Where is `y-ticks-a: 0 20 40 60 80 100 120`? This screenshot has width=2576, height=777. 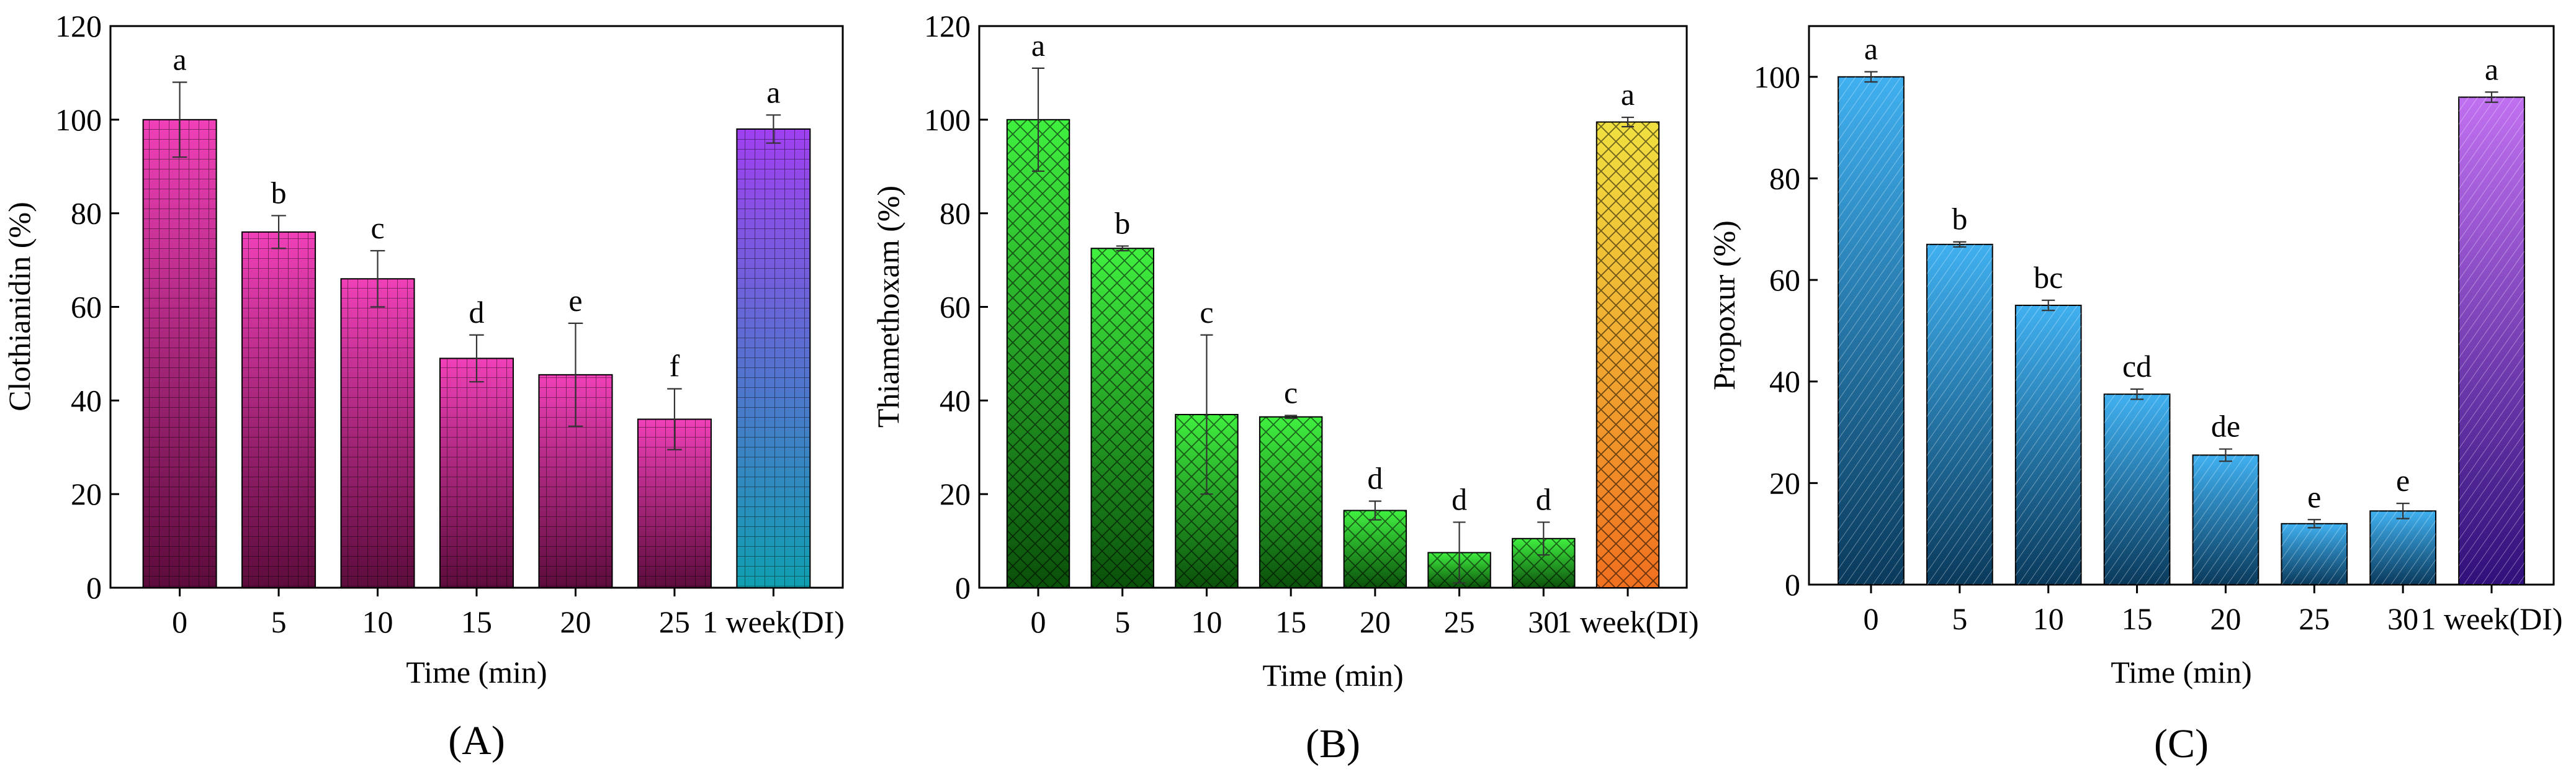 y-ticks-a: 0 20 40 60 80 100 120 is located at coordinates (87, 307).